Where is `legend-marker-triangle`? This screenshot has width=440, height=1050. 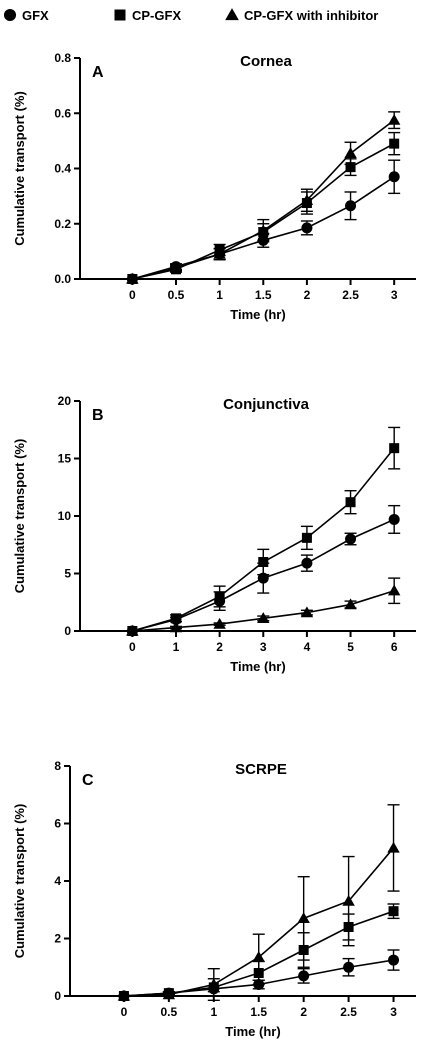
legend-marker-triangle is located at coordinates (232, 14).